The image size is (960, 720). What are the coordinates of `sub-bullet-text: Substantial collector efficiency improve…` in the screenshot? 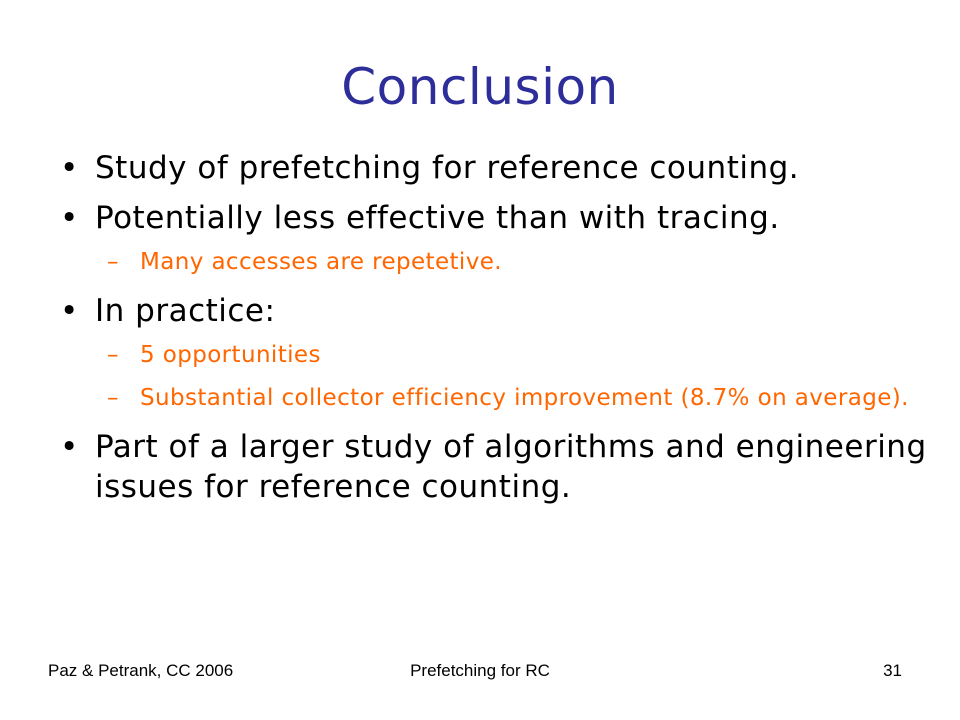 It's located at (524, 398).